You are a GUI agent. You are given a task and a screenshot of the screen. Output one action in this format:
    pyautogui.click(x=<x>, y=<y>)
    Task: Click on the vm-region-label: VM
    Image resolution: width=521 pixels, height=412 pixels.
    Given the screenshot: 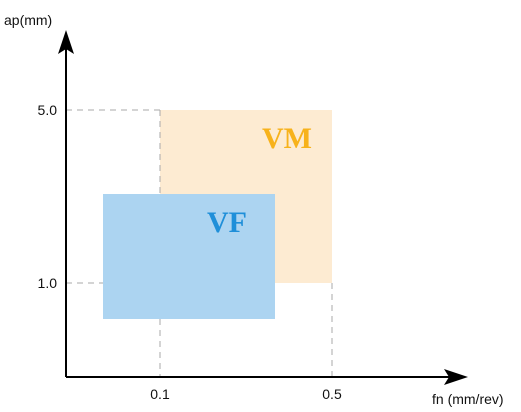 What is the action you would take?
    pyautogui.click(x=287, y=138)
    